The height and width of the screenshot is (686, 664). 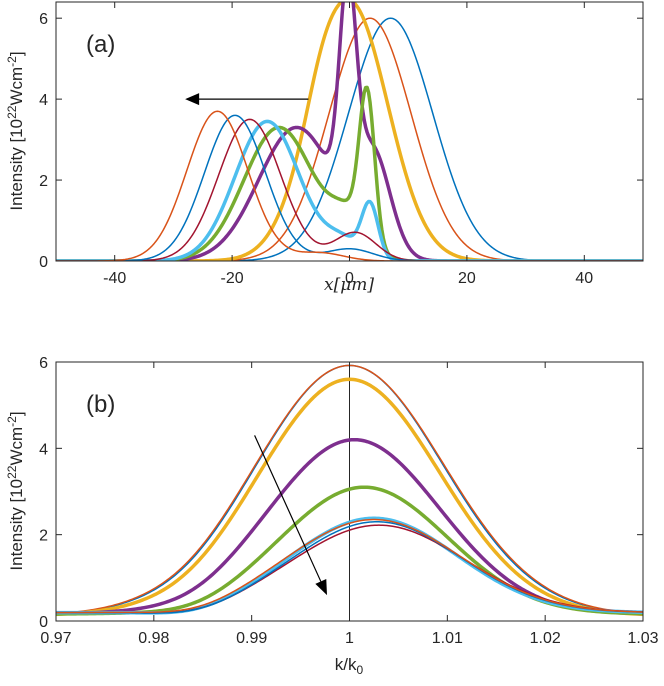 What do you see at coordinates (114, 278) in the screenshot?
I see `panel-a-xtick-label: -40` at bounding box center [114, 278].